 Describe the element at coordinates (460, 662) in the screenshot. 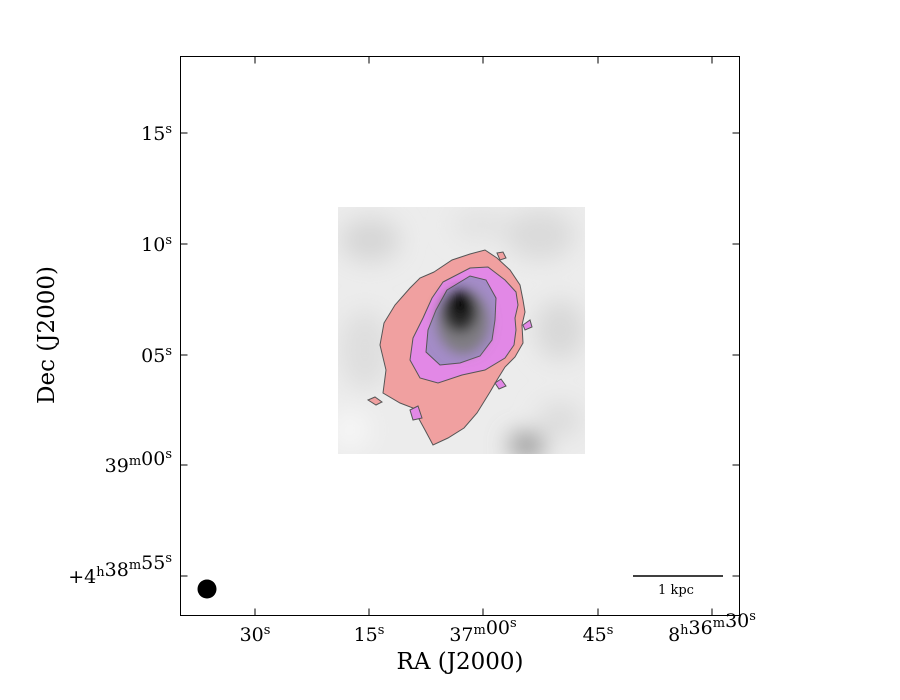

I see `x-axis-title: RA (J2000)` at that location.